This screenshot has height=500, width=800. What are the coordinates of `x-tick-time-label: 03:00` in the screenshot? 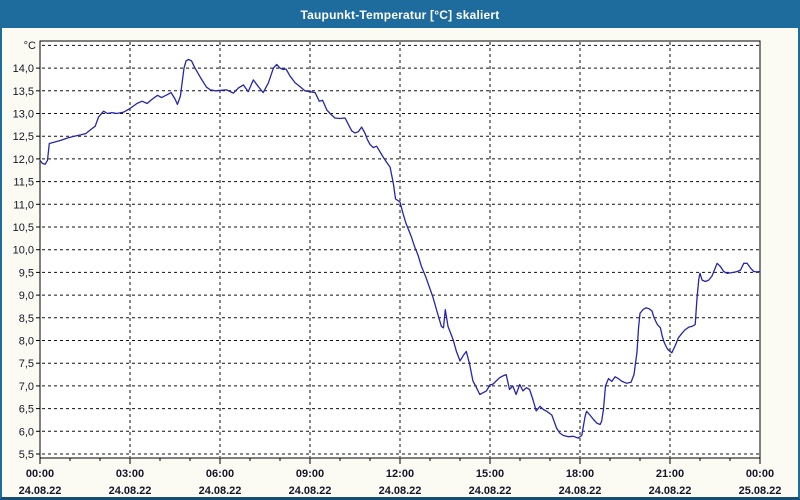 It's located at (130, 474).